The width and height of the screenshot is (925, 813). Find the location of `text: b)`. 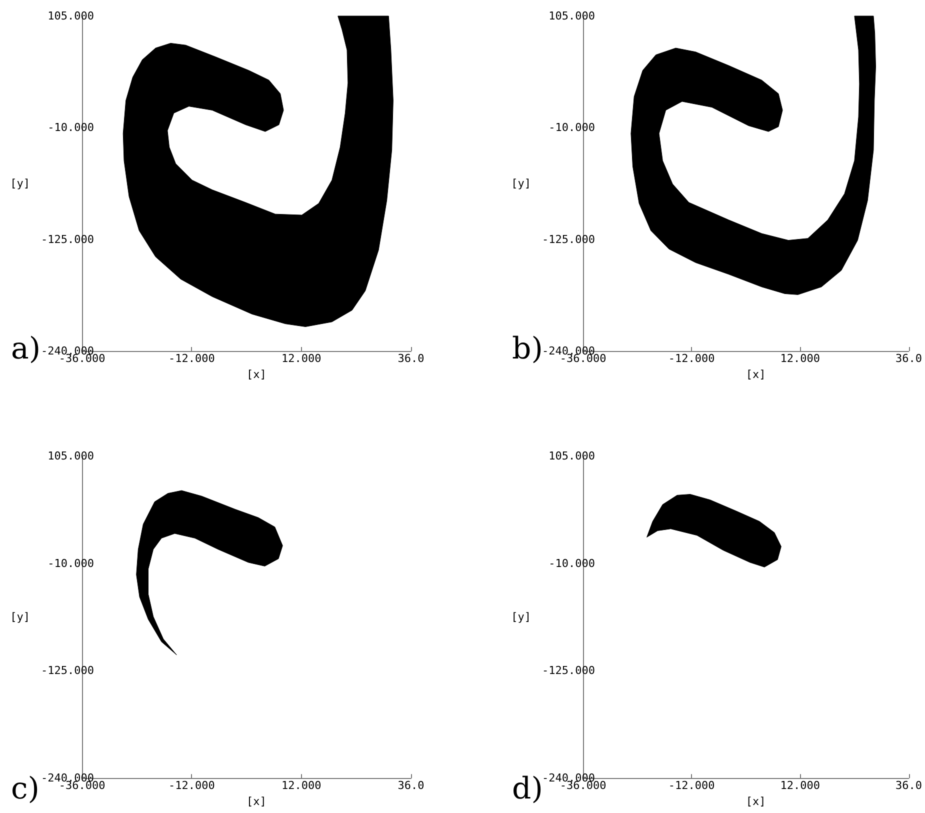

text: b) is located at coordinates (527, 349).